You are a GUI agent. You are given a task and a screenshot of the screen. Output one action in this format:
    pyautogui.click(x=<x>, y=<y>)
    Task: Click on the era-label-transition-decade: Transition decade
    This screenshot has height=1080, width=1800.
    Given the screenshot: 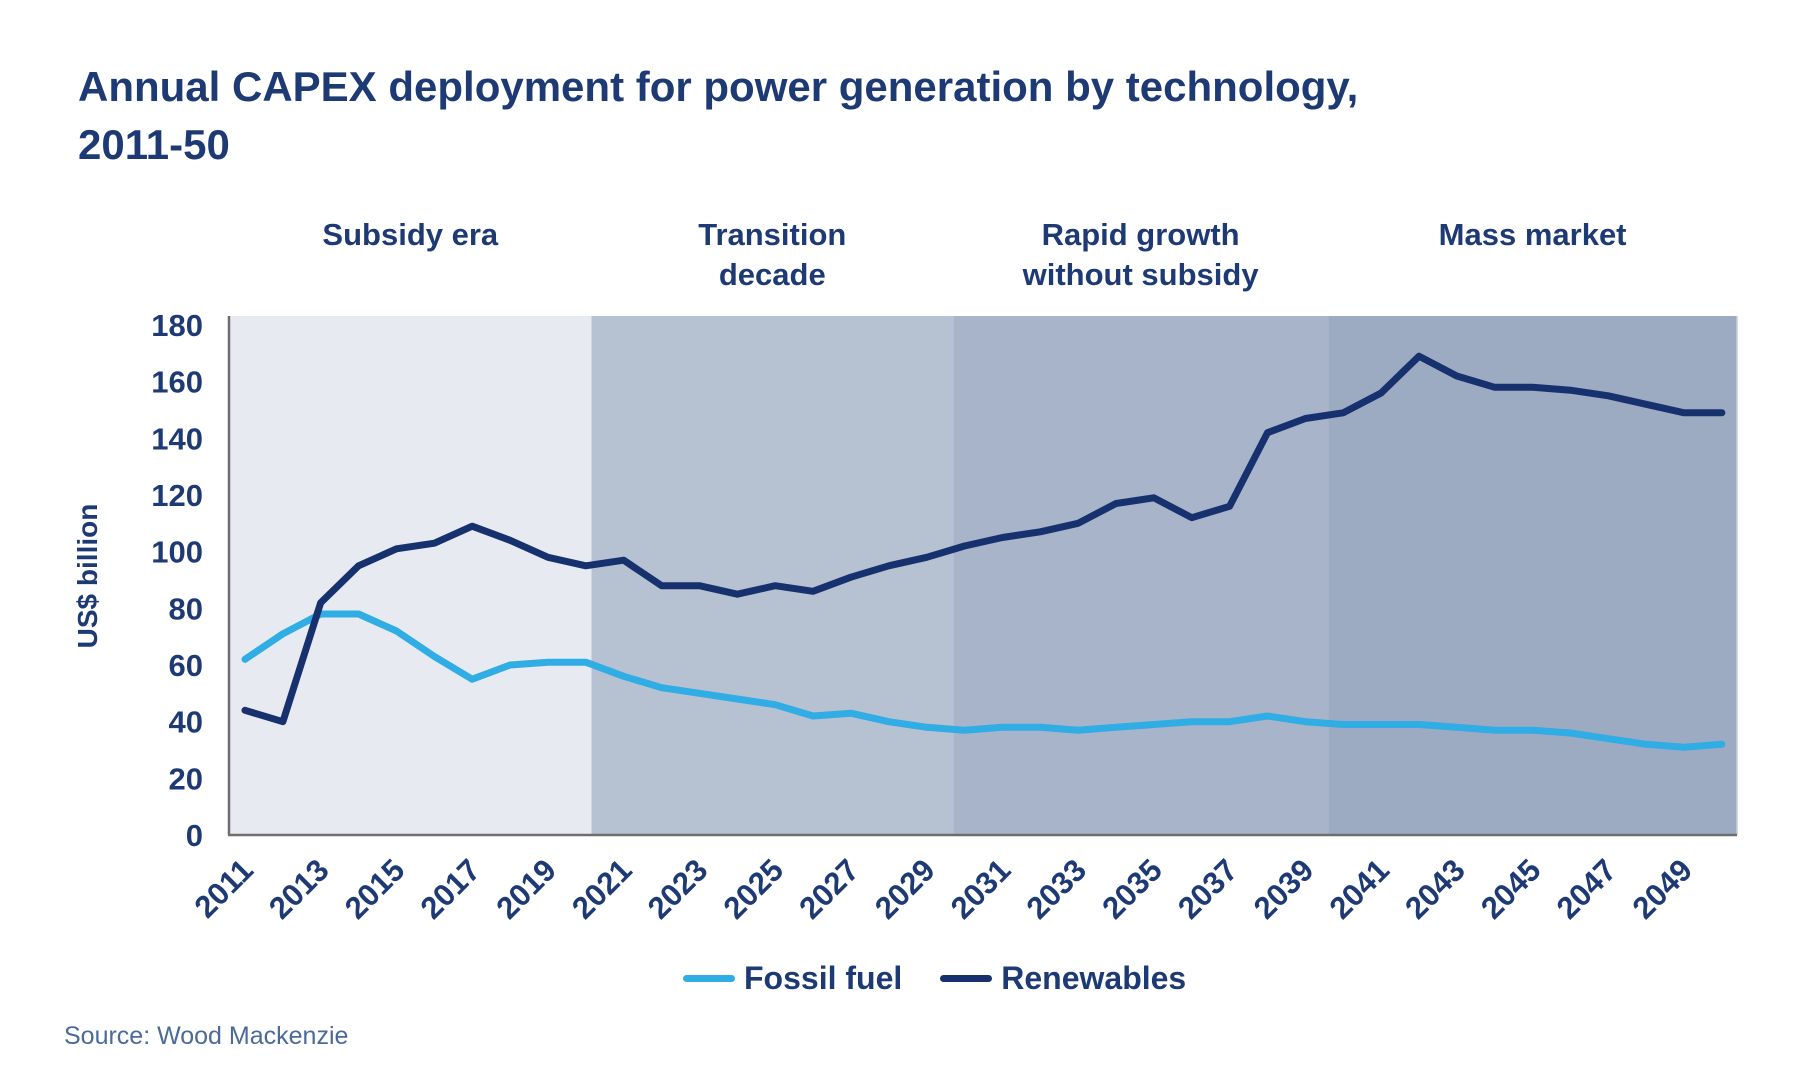 What is the action you would take?
    pyautogui.click(x=772, y=254)
    